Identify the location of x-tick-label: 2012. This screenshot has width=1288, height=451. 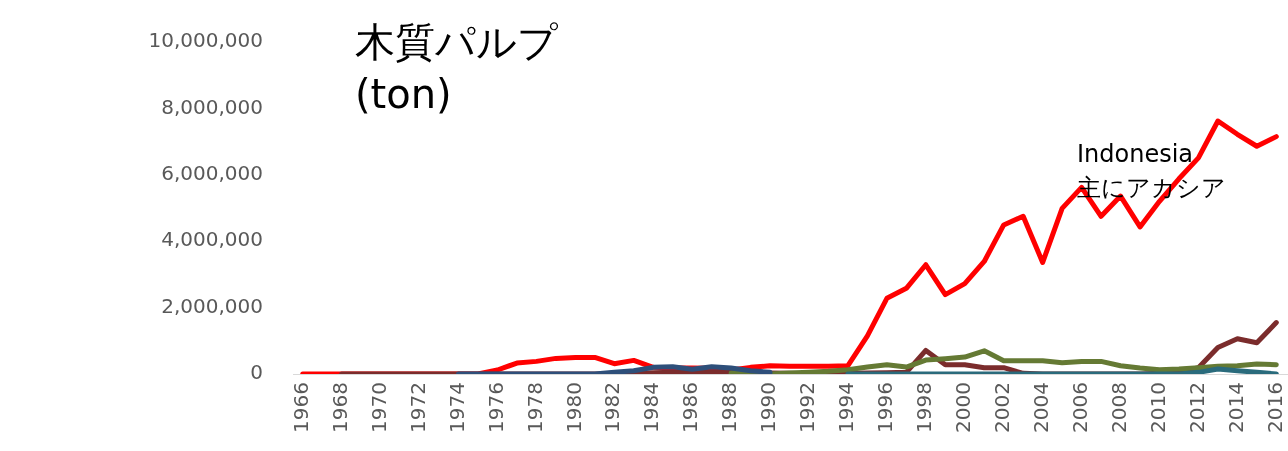
(1196, 407).